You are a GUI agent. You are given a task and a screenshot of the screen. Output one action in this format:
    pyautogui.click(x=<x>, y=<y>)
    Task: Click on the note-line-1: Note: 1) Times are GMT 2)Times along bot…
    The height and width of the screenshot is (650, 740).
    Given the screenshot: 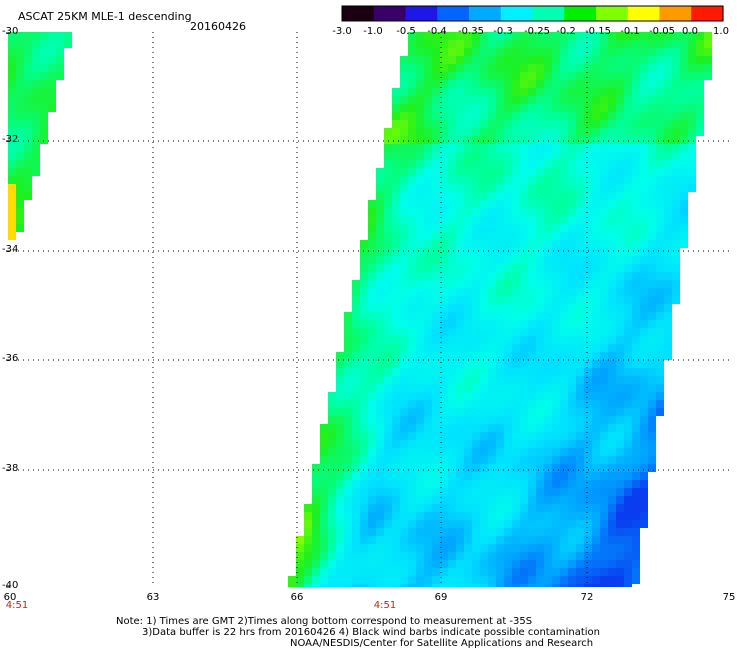 What is the action you would take?
    pyautogui.click(x=324, y=621)
    